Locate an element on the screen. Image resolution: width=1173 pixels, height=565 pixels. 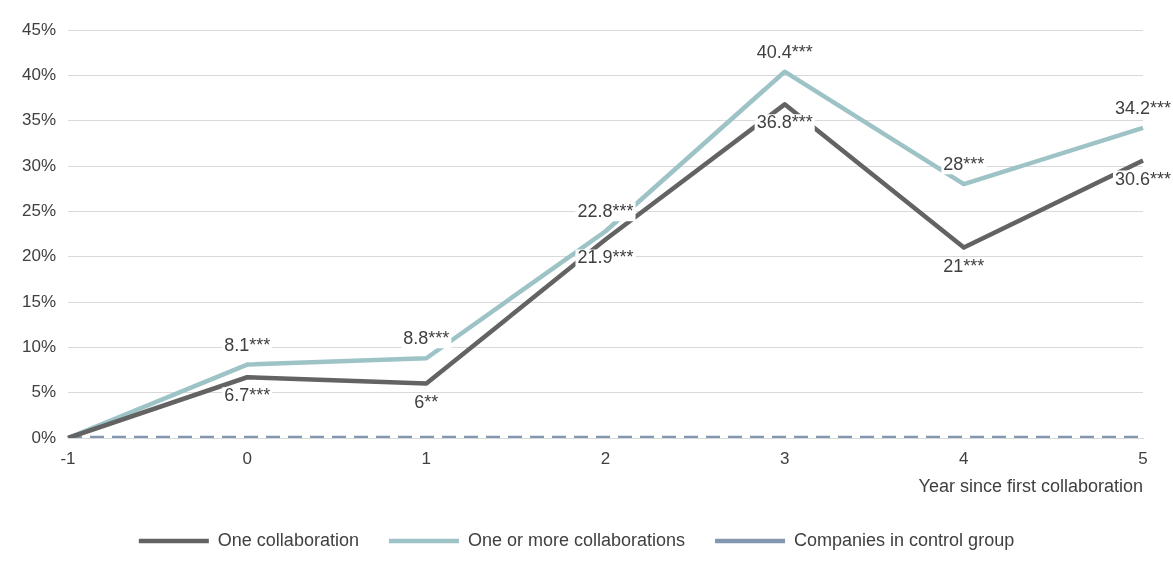
data-label: 34.2*** is located at coordinates (1143, 107).